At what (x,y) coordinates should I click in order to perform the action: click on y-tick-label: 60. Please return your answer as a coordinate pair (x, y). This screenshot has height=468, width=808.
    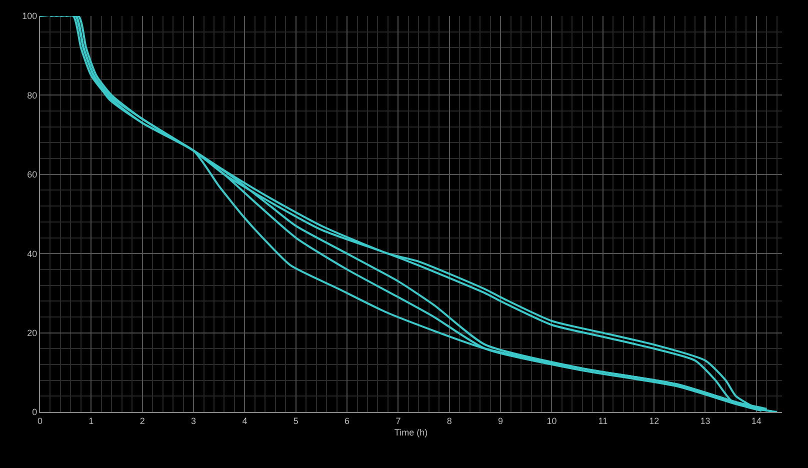
    Looking at the image, I should click on (32, 175).